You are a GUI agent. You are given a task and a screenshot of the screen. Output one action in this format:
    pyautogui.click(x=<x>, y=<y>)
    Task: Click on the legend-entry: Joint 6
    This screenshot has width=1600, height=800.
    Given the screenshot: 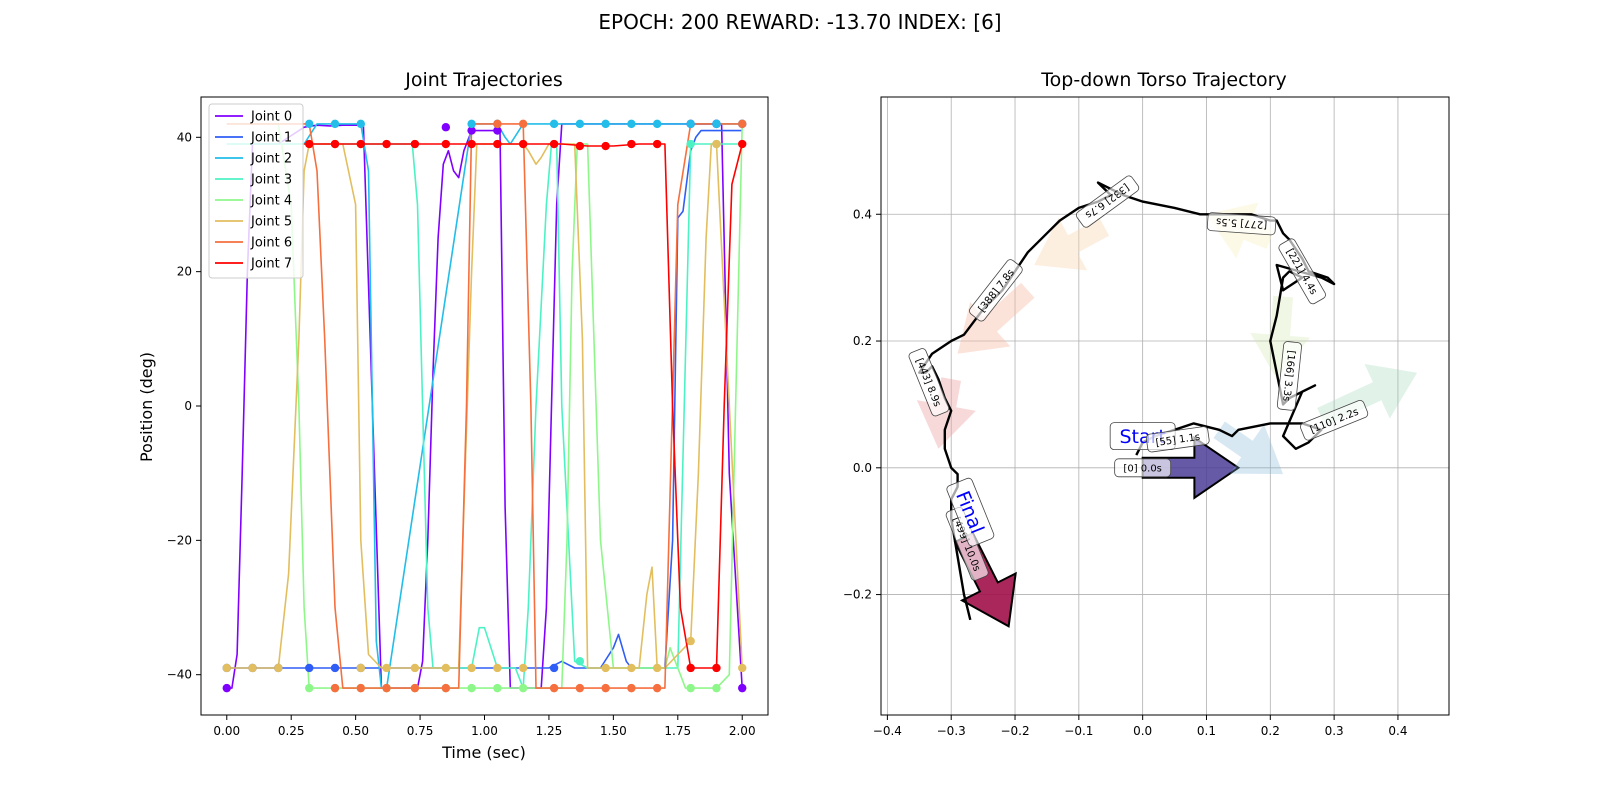 What is the action you would take?
    pyautogui.click(x=271, y=243)
    